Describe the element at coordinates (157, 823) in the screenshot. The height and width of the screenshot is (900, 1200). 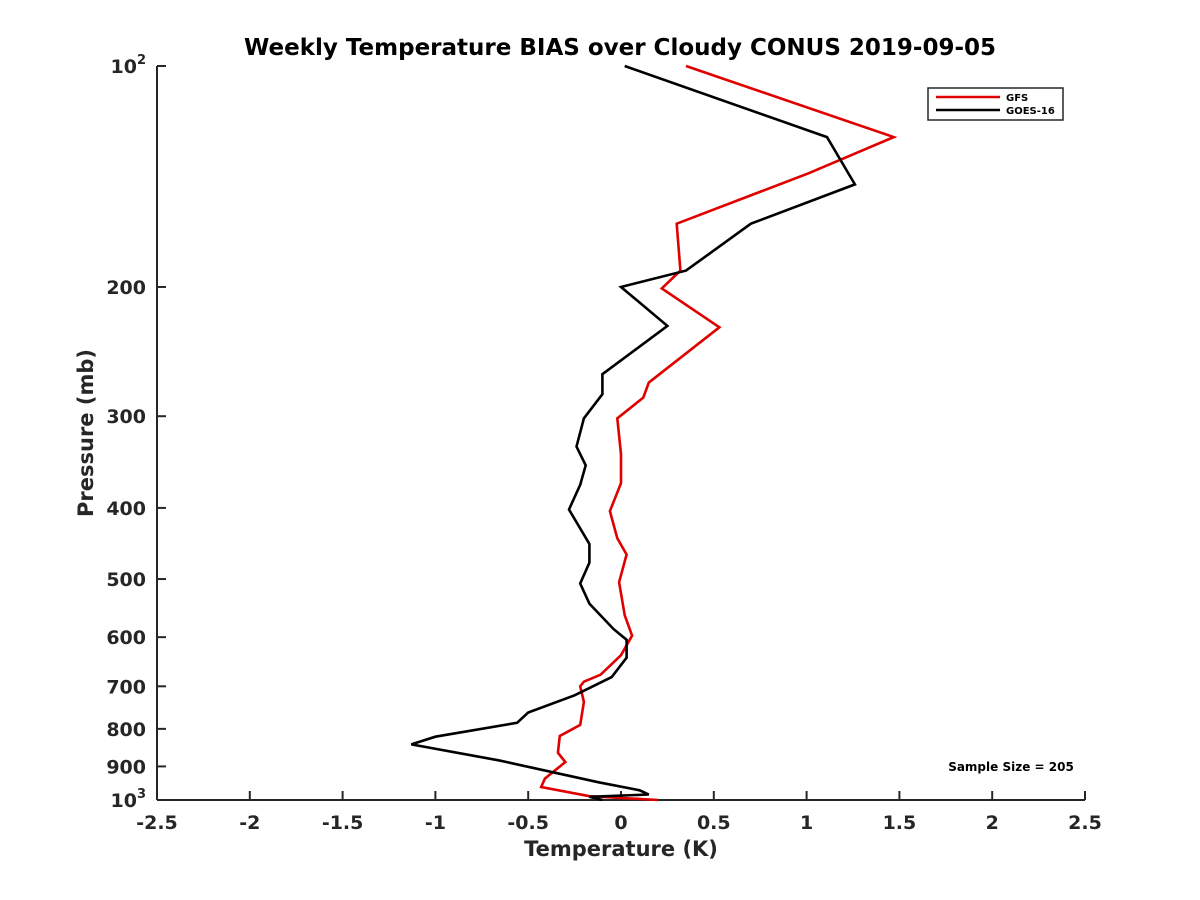
I see `x-tick-label: -2.5` at that location.